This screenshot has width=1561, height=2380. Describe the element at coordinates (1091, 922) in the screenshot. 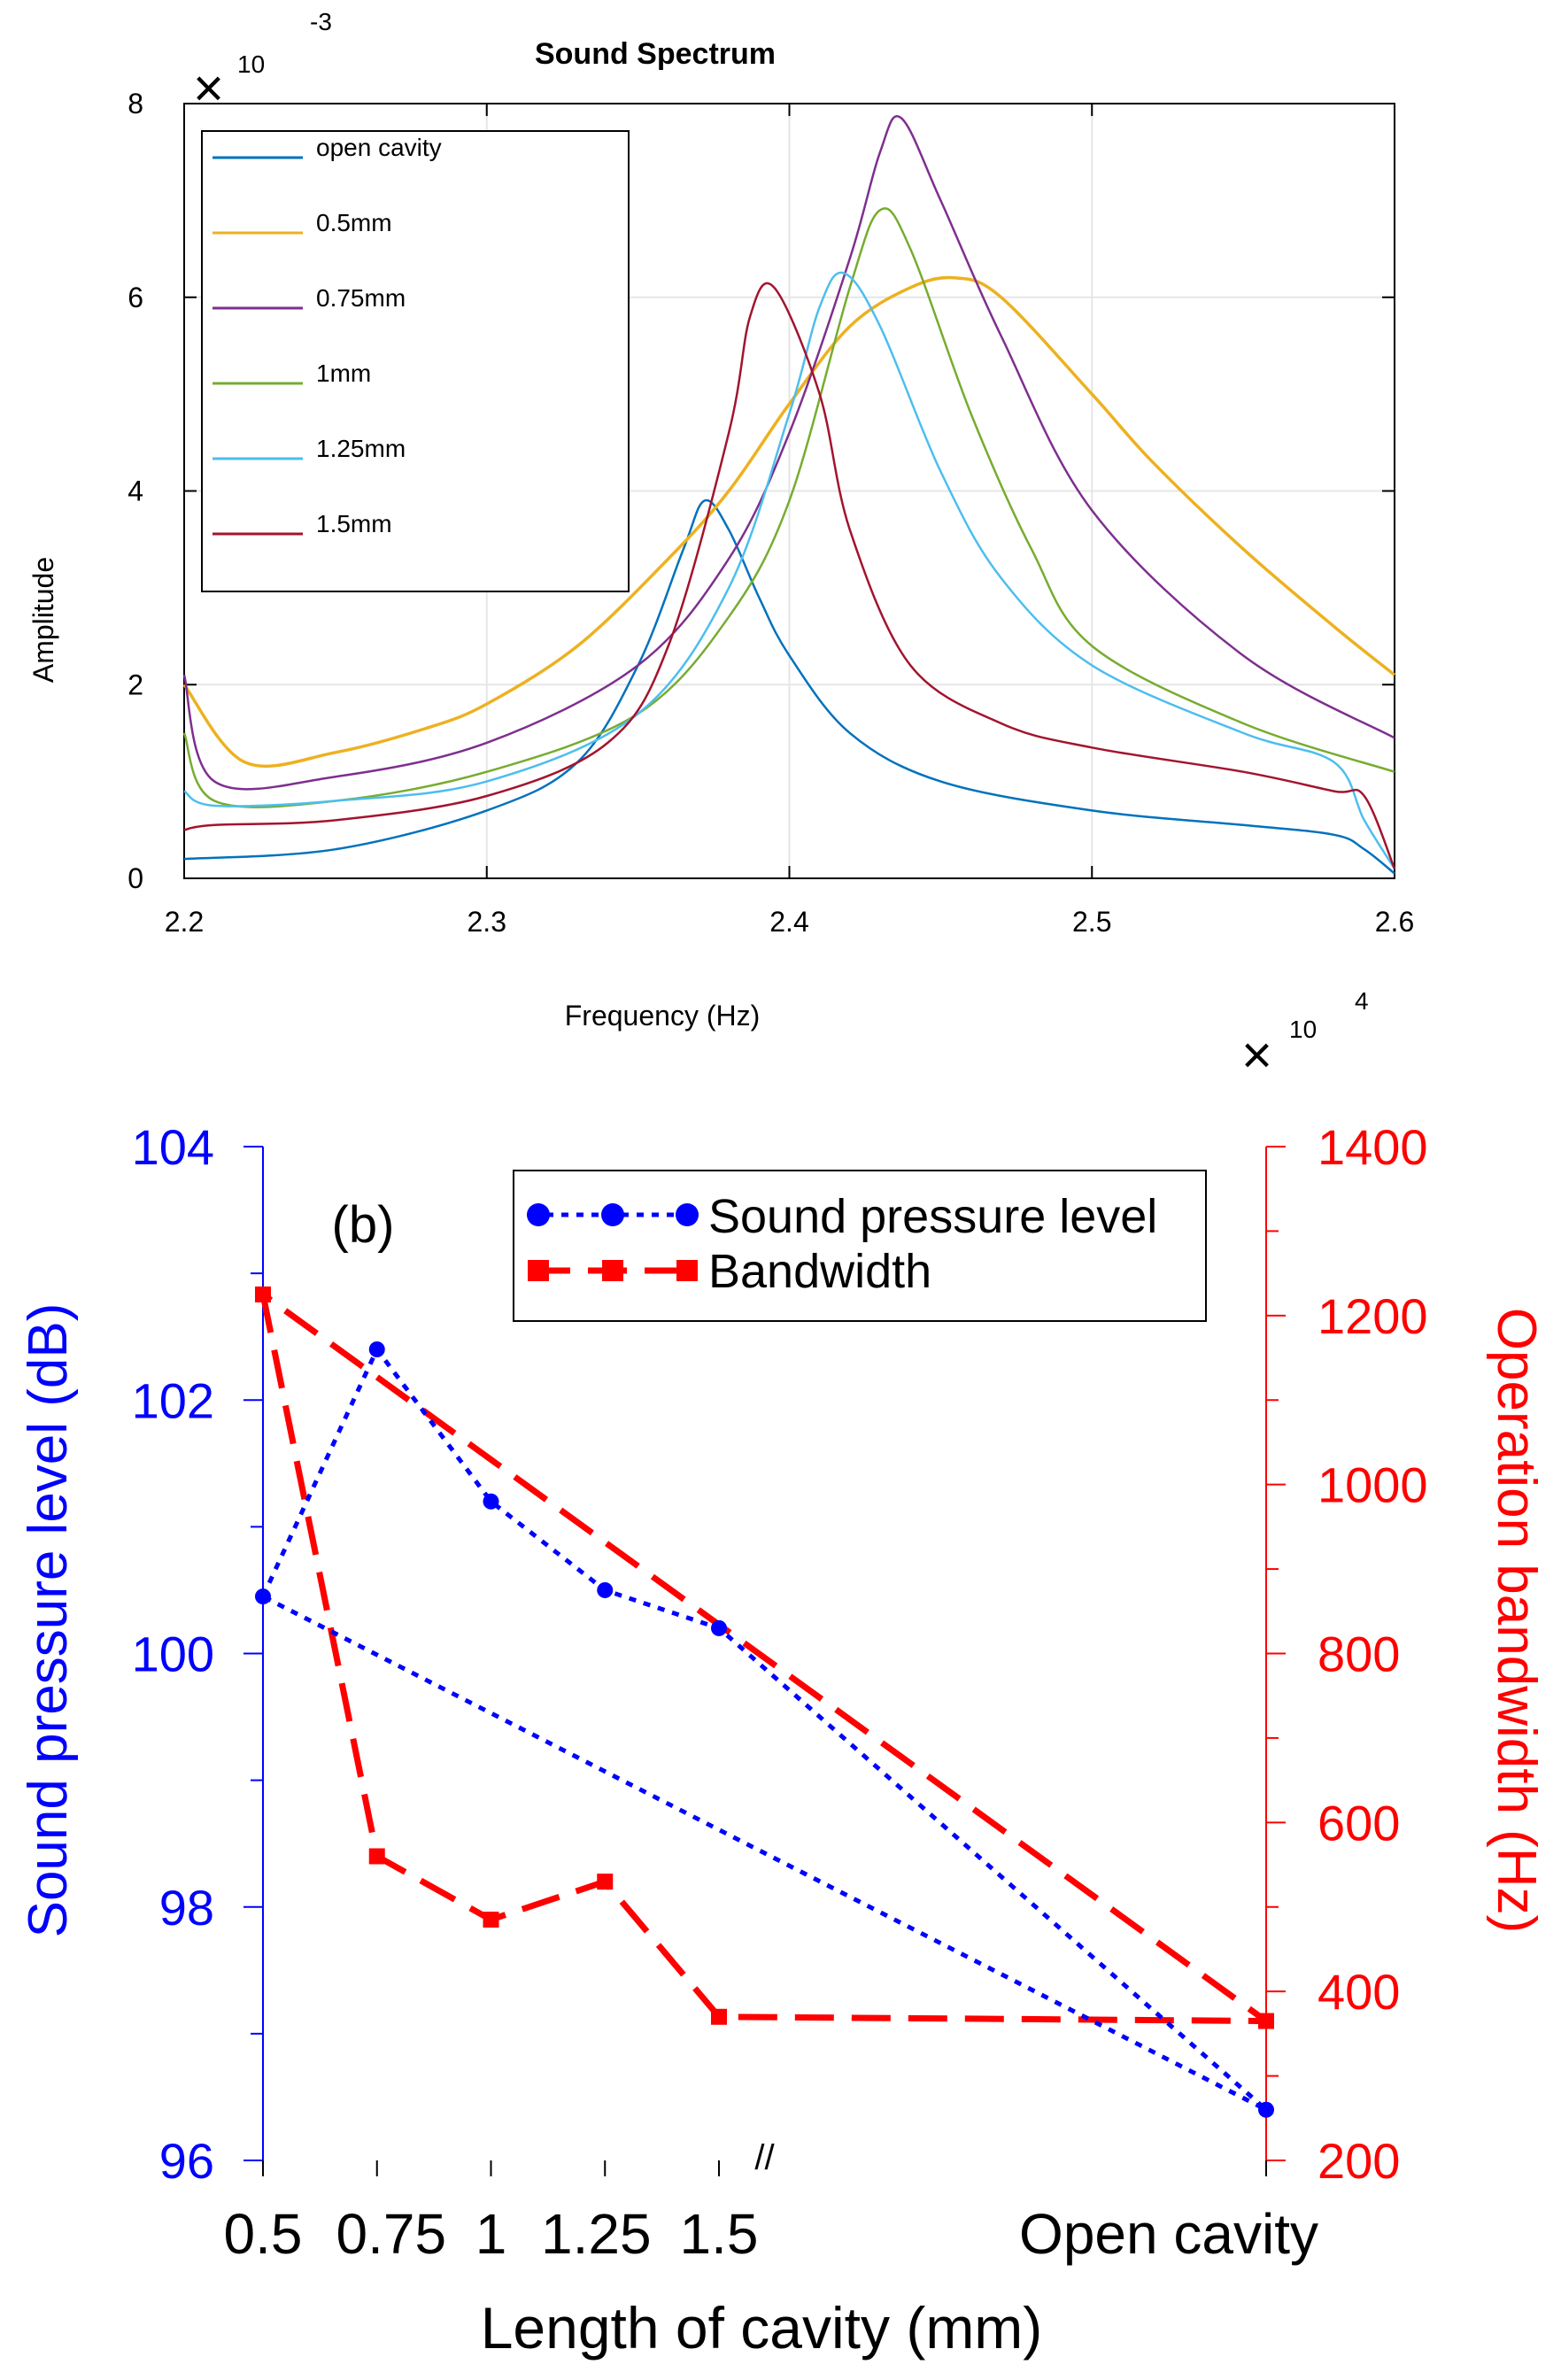

I see `top-x-tick-label: 2.5` at that location.